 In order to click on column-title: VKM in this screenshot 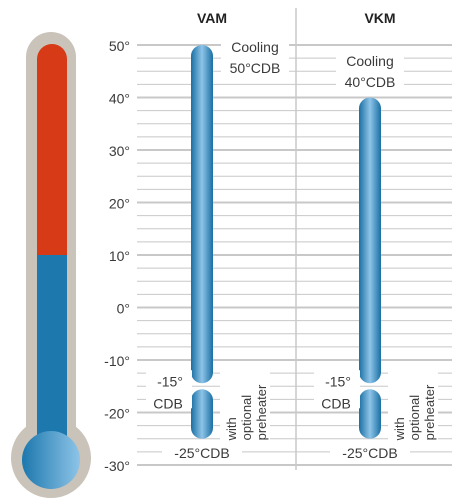, I will do `click(379, 18)`.